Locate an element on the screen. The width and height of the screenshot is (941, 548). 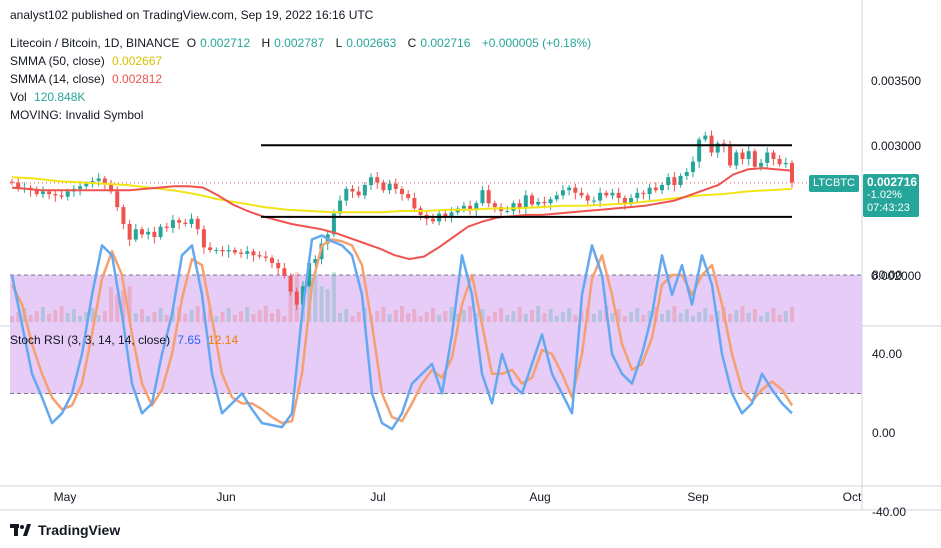
time-tick-label: Oct is located at coordinates (852, 497).